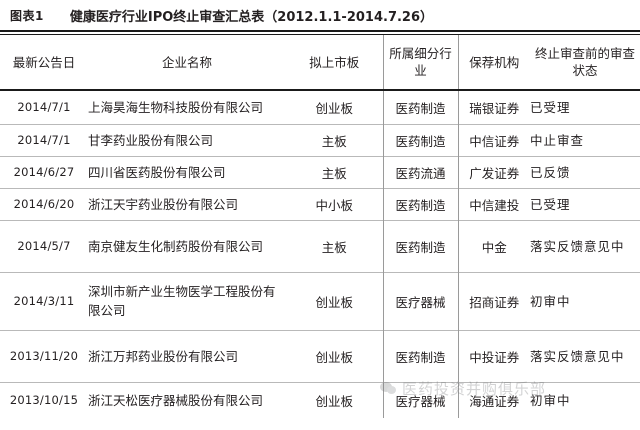 This screenshot has height=430, width=640. Describe the element at coordinates (44, 301) in the screenshot. I see `cell-announce-date: 2014/3/11` at that location.